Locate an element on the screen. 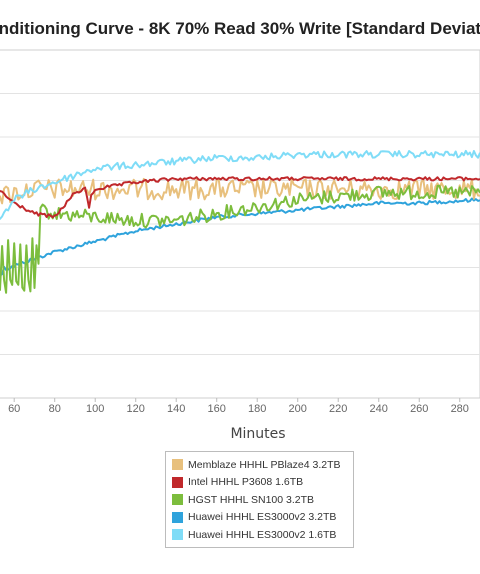  x-tick-labels: 60 80 100 120 140 160 180 200 220 240 260 280 is located at coordinates (238, 409).